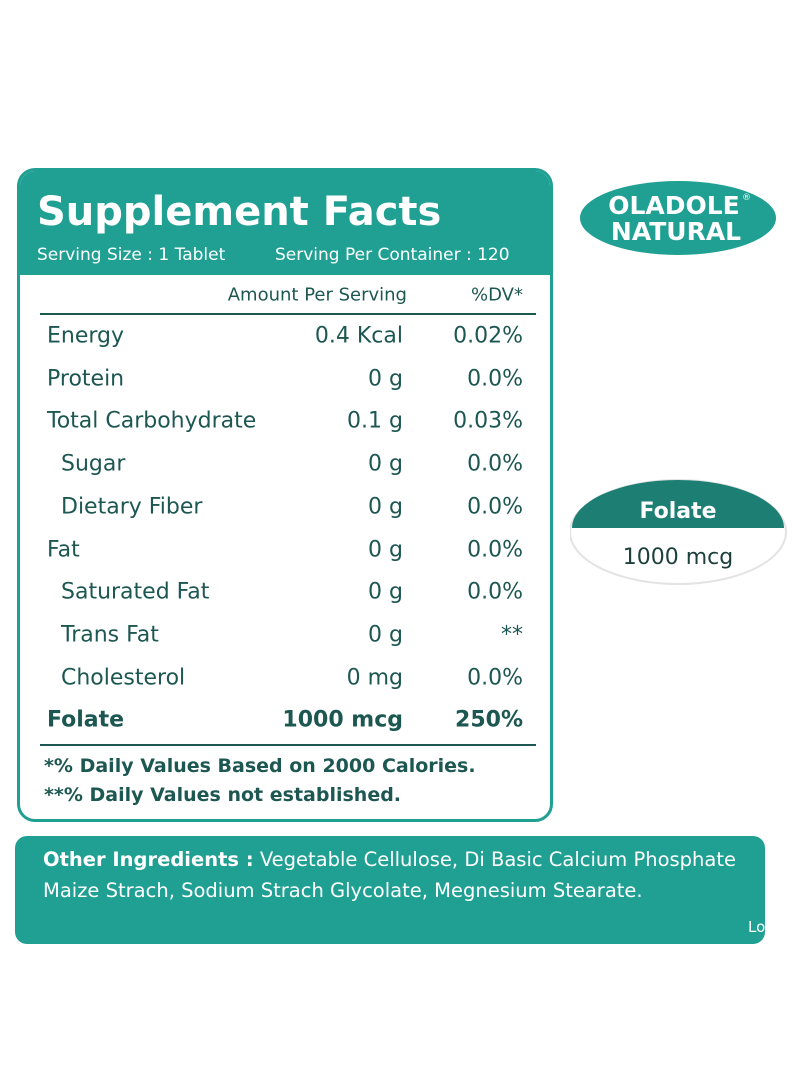  I want to click on row-dv: 250%, so click(489, 720).